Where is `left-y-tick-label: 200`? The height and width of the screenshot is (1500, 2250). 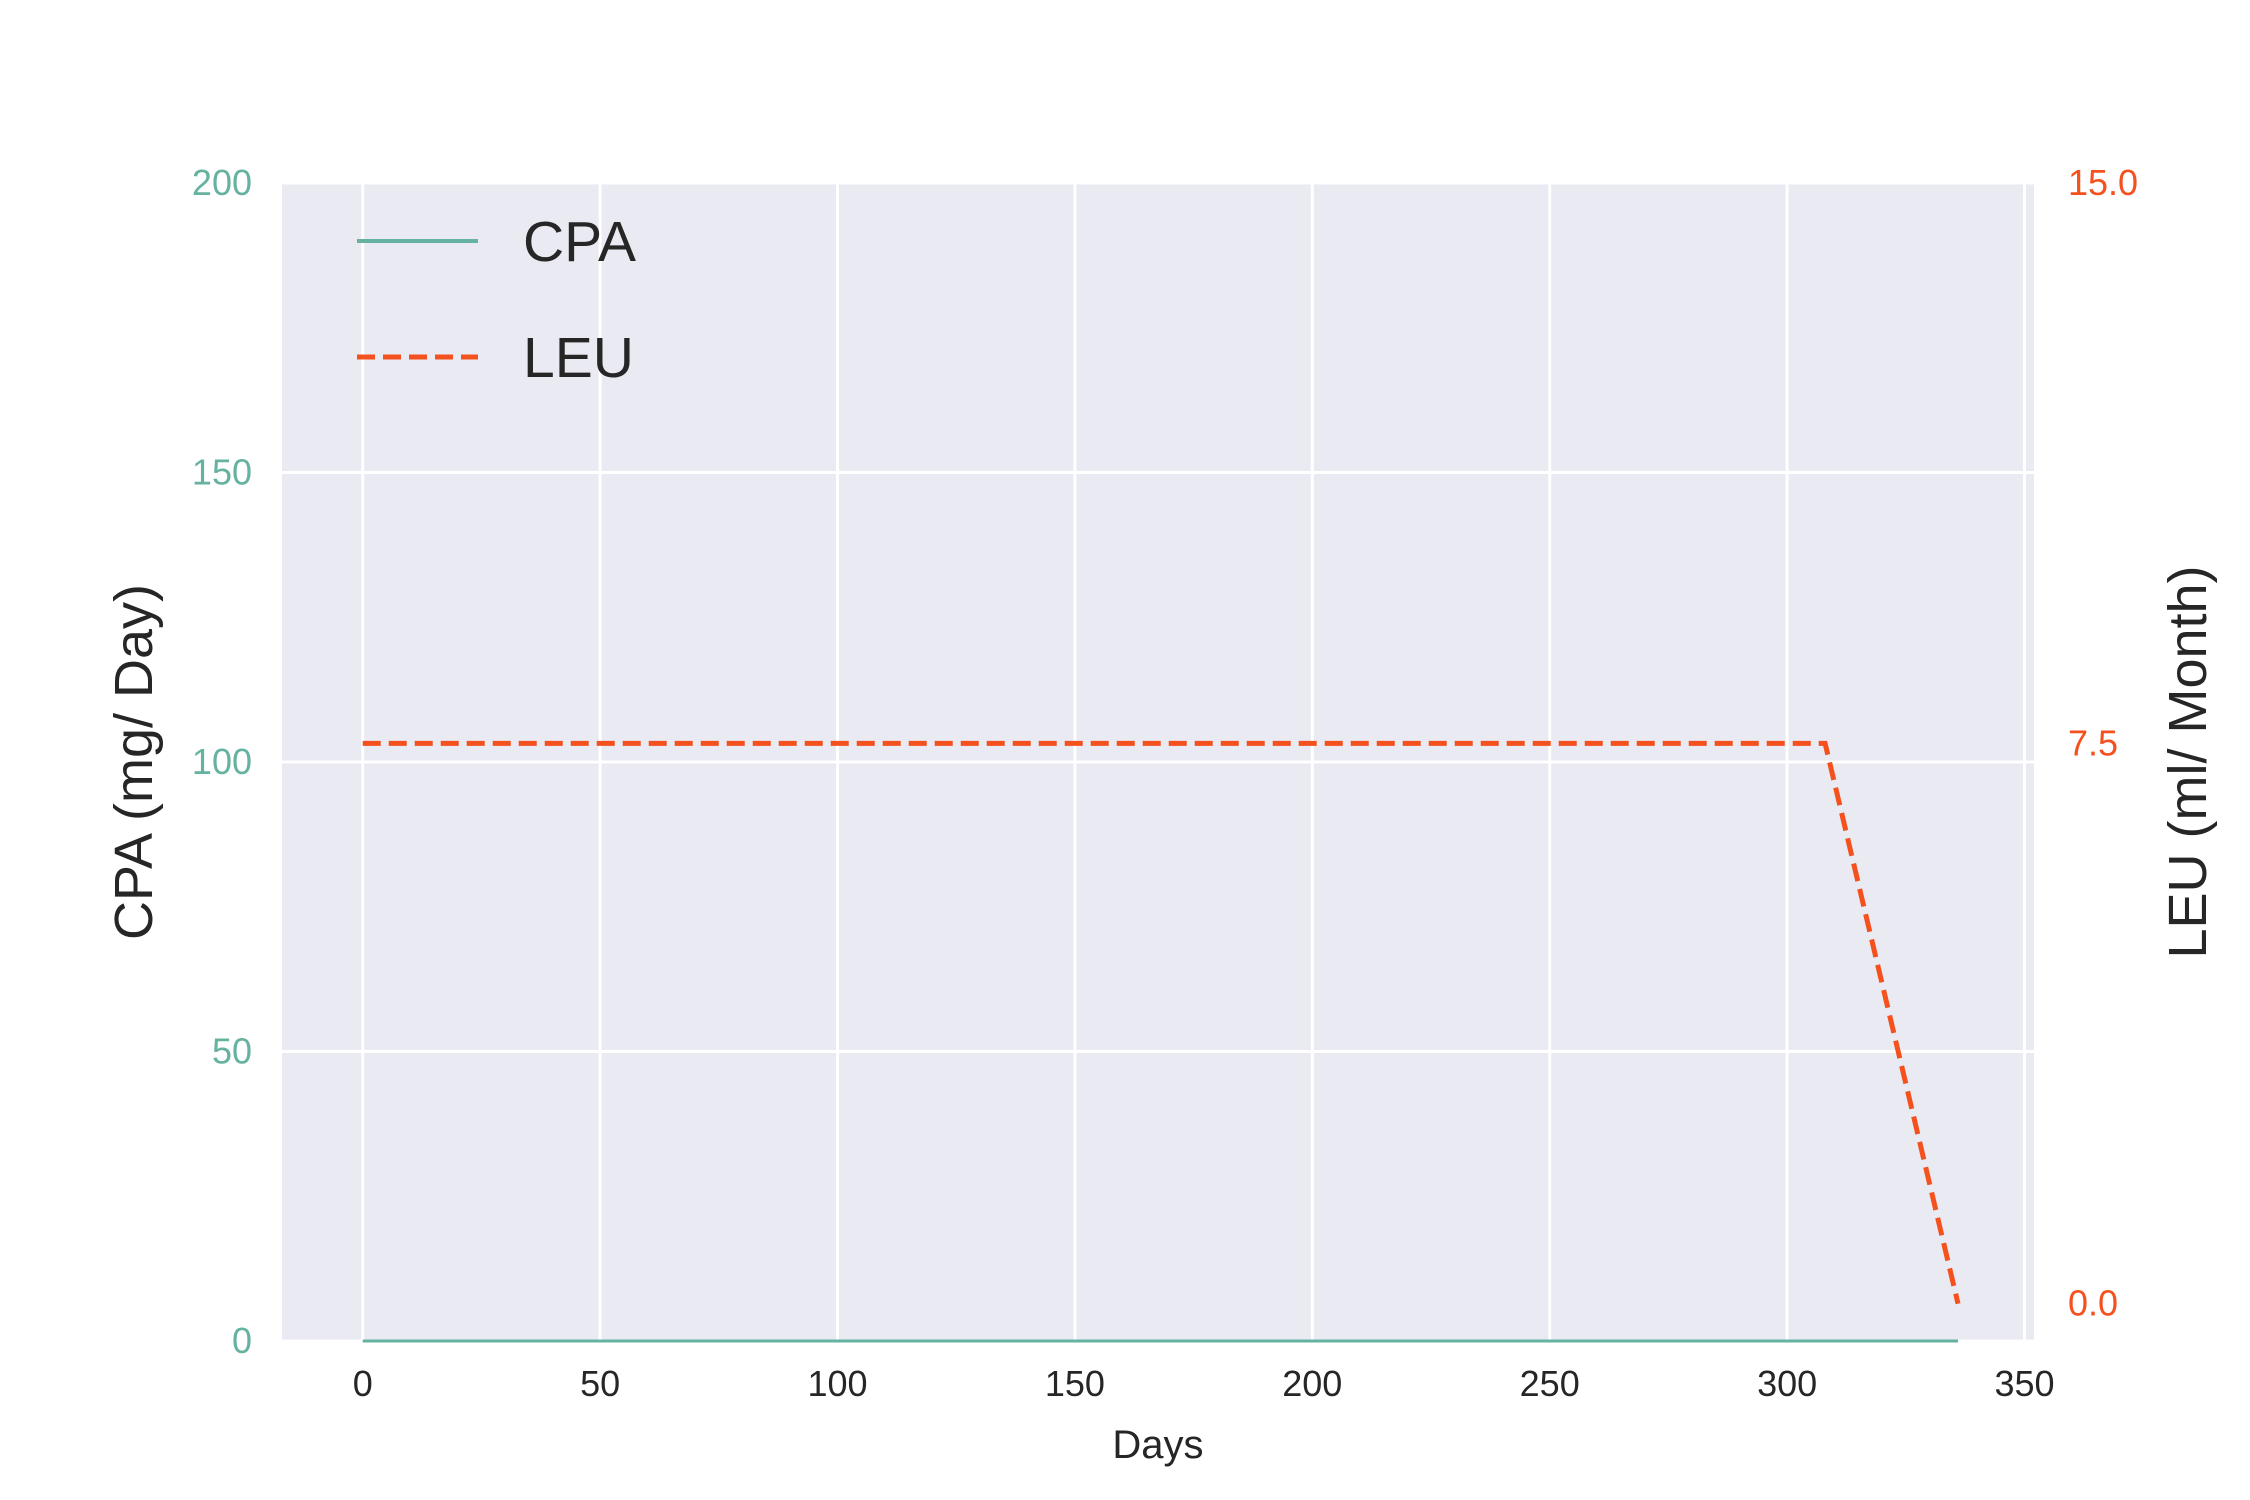
left-y-tick-label: 200 is located at coordinates (222, 182).